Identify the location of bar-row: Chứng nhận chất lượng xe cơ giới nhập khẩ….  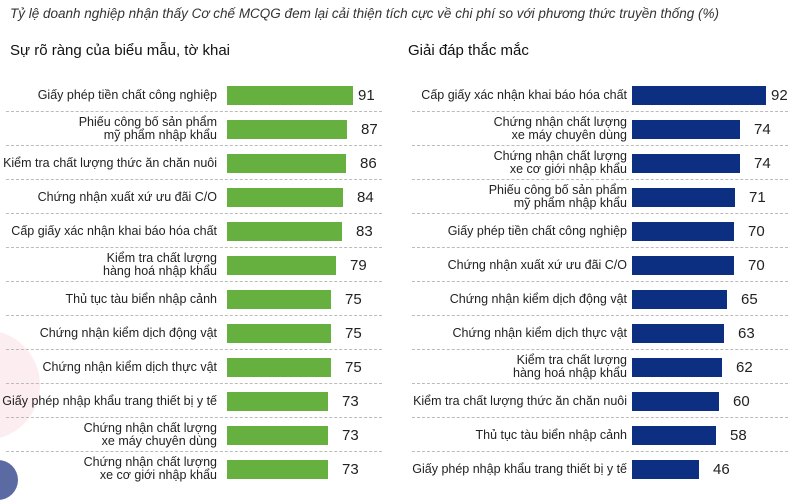
(602, 163).